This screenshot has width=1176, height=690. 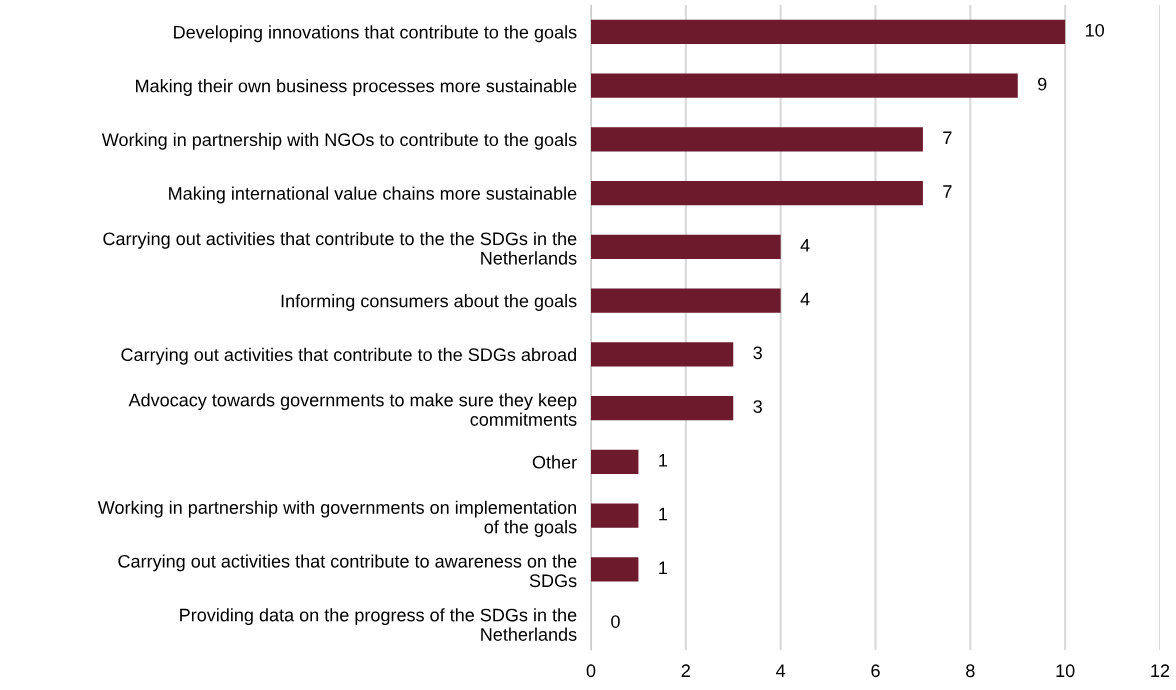 I want to click on x-tick-label: 6, so click(x=875, y=671).